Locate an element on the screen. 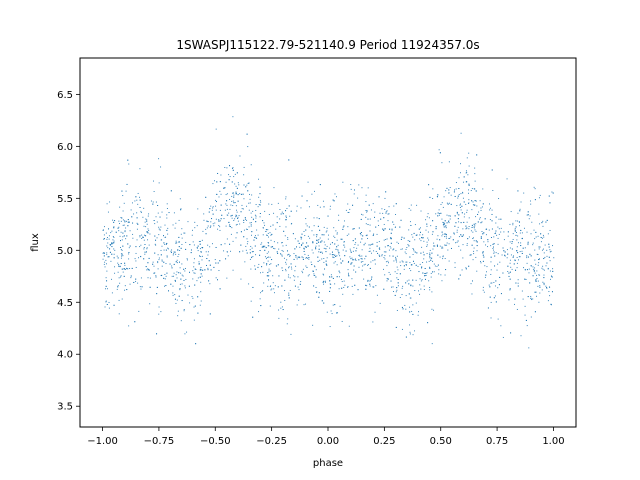  x-tick-label: −0.75 is located at coordinates (159, 441).